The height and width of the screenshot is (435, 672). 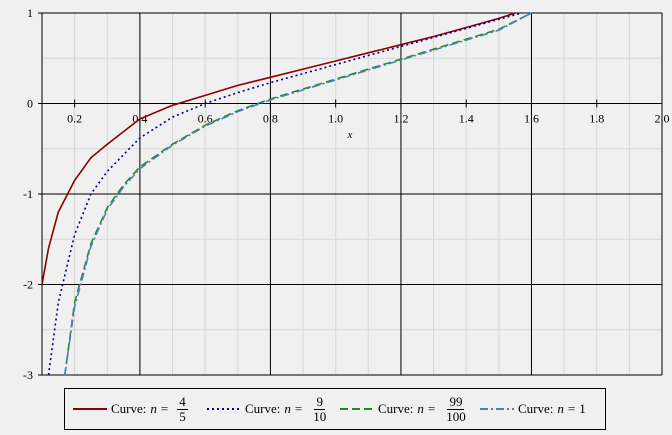 I want to click on x-tick-label: 1.2, so click(x=400, y=119).